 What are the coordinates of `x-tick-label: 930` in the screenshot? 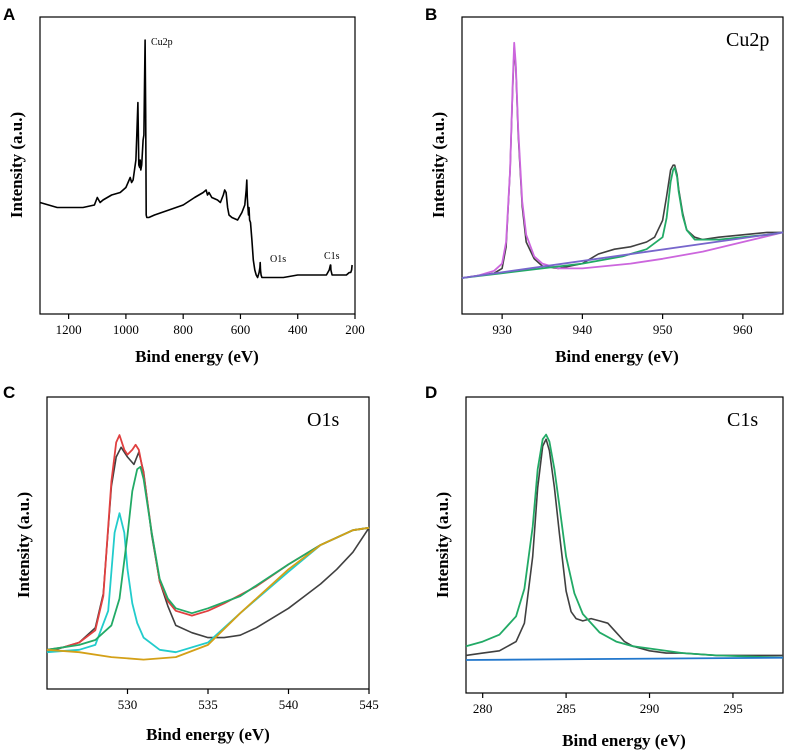 It's located at (502, 329).